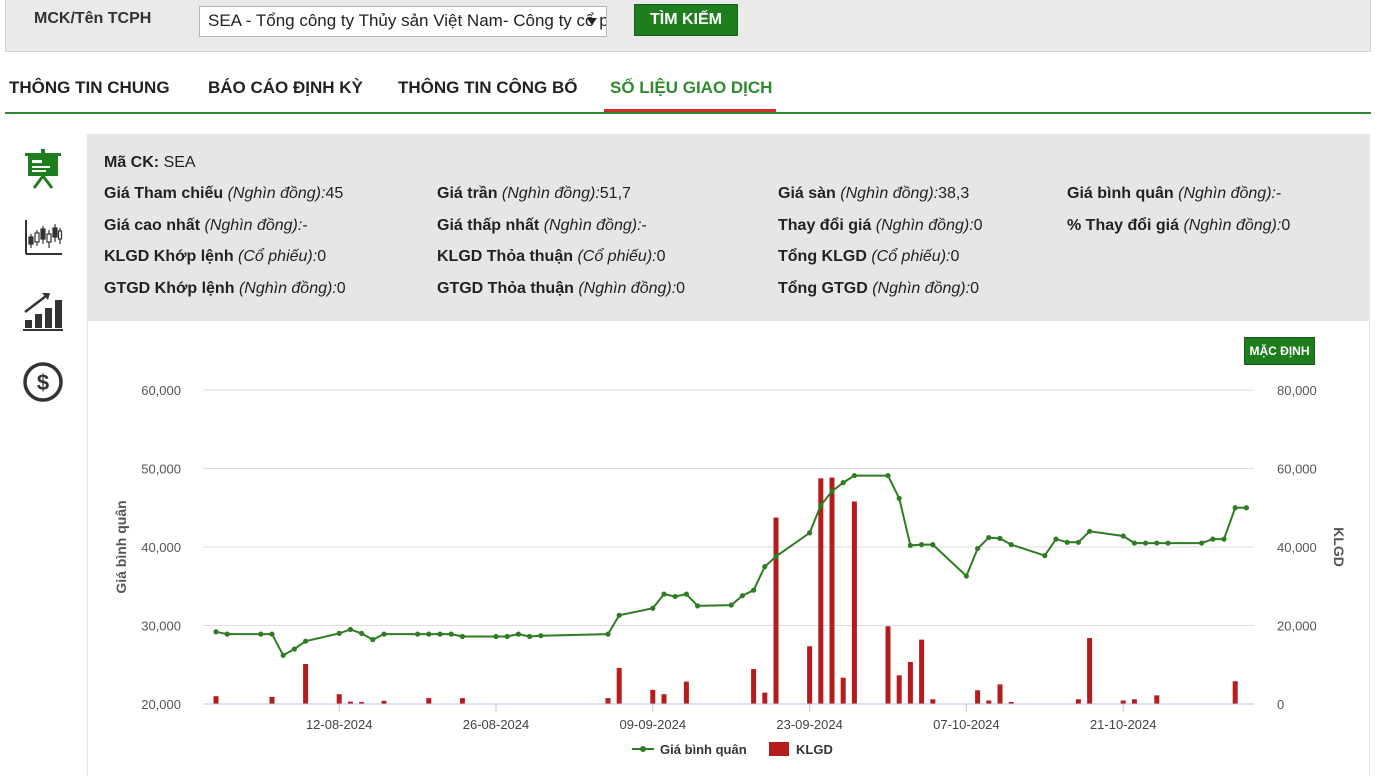 The image size is (1375, 776). I want to click on info-item: Giá sàn (Nghìn đồng):38,3, so click(873, 194).